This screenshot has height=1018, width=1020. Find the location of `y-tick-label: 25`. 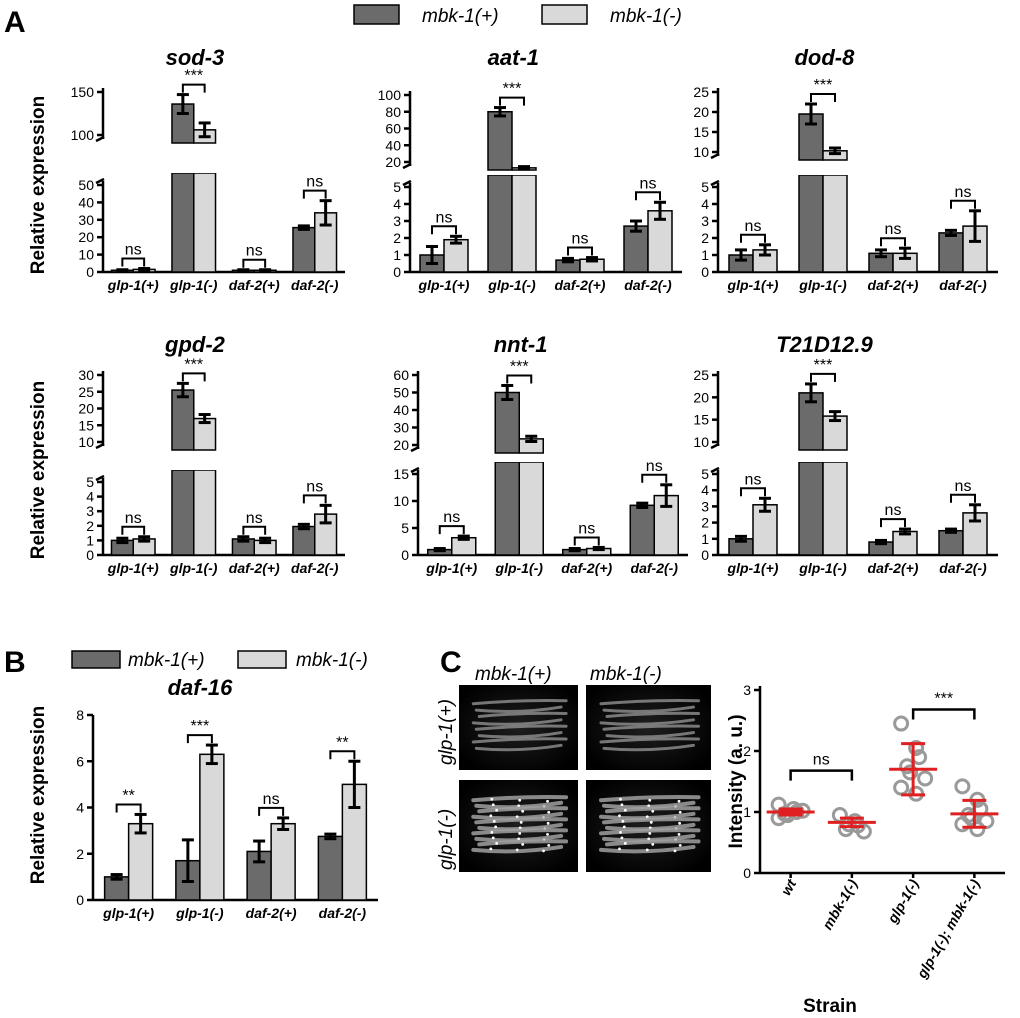

y-tick-label: 25 is located at coordinates (86, 392).